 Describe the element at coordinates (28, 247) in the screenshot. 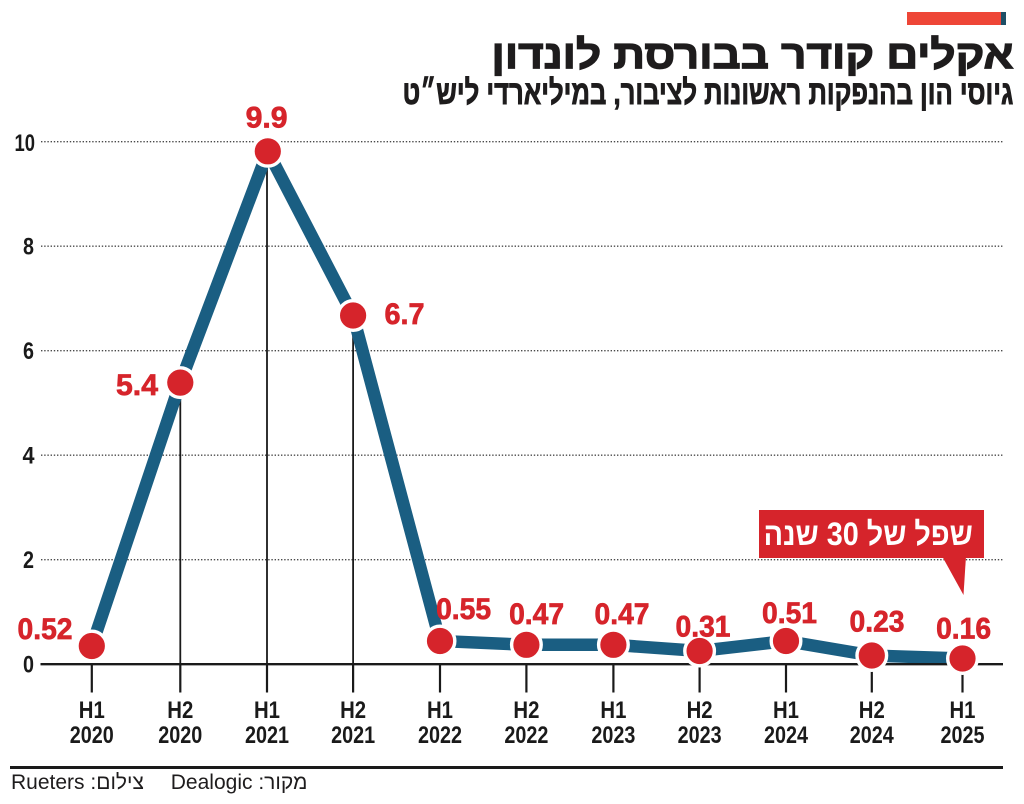

I see `svg-text: 8` at that location.